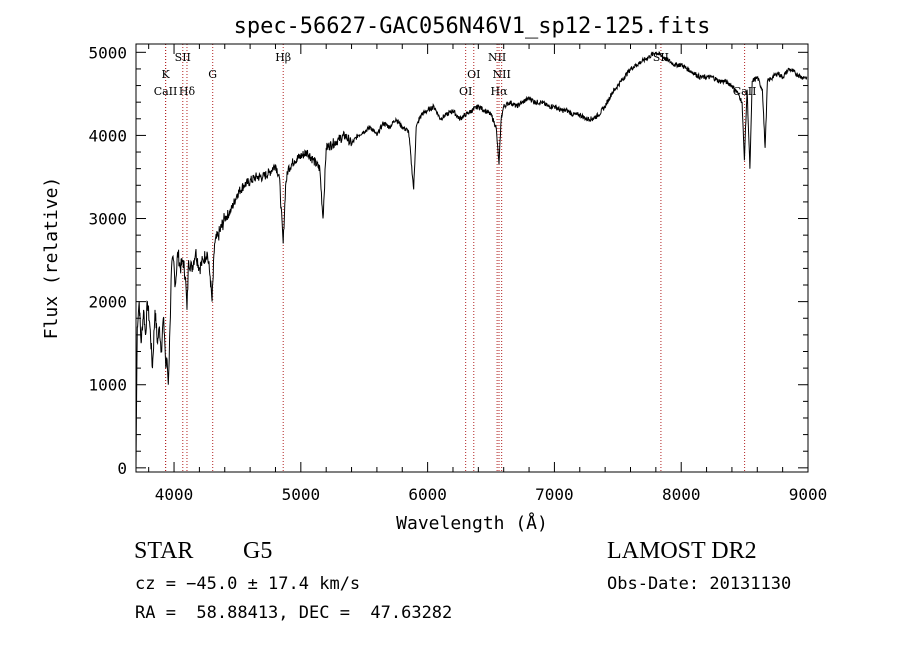  Describe the element at coordinates (301, 494) in the screenshot. I see `x-tick-label-1: 5000` at that location.